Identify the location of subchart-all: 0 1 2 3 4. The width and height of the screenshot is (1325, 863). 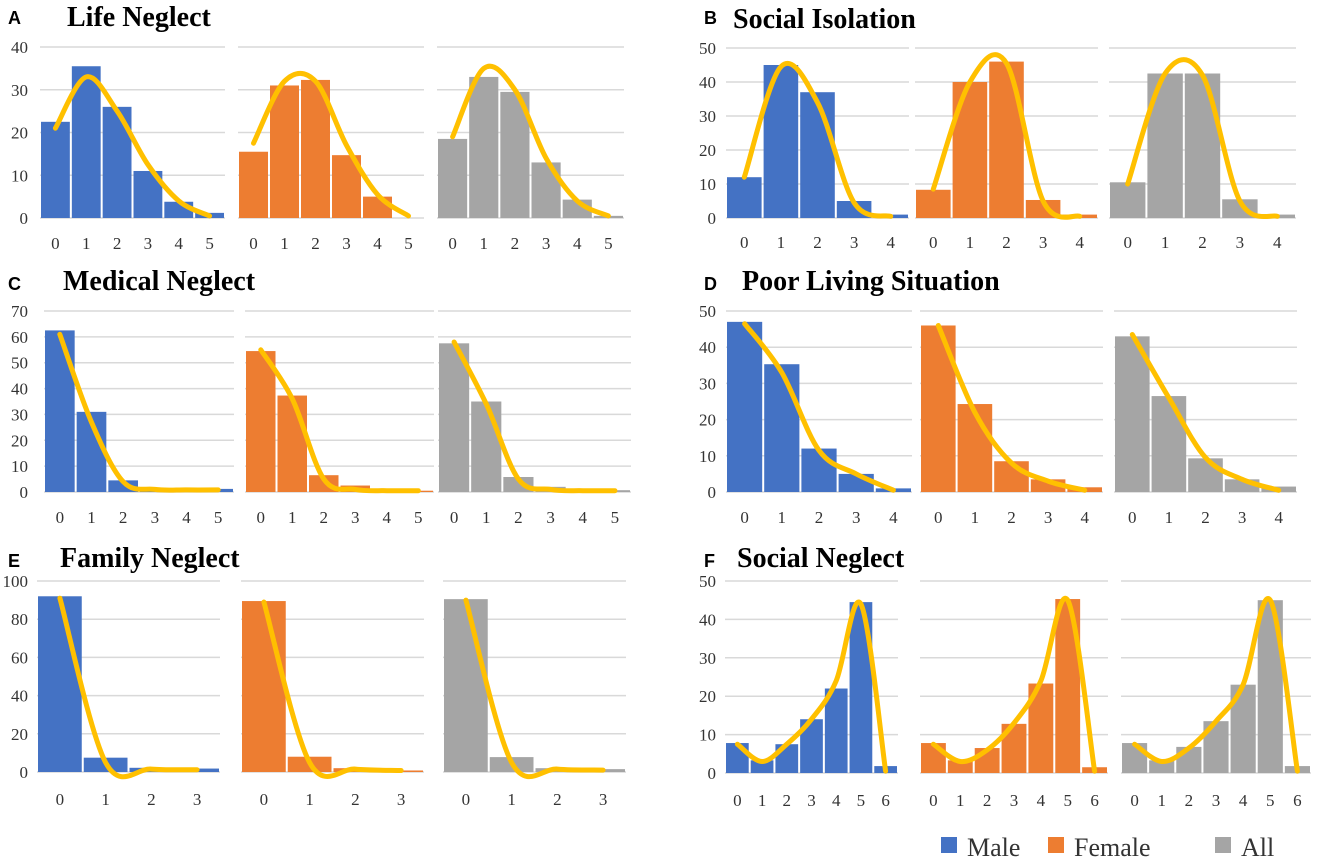
(1205, 418).